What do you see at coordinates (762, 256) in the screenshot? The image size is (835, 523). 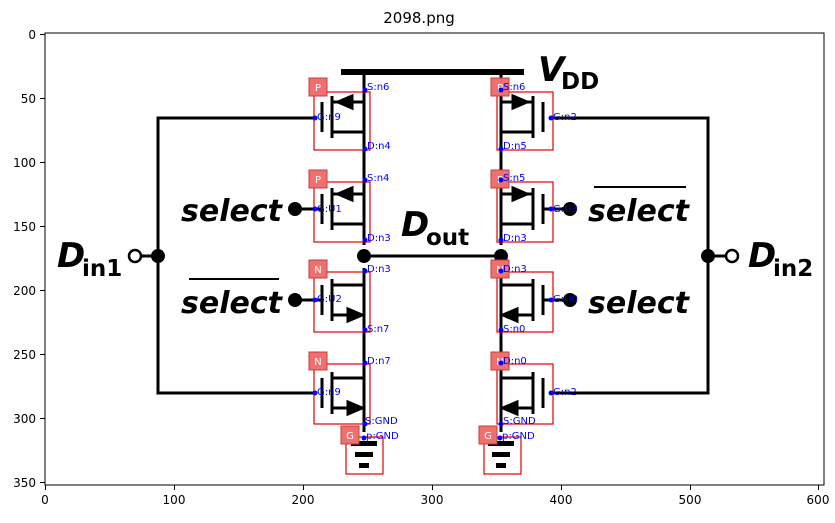 I see `din2-label: D` at bounding box center [762, 256].